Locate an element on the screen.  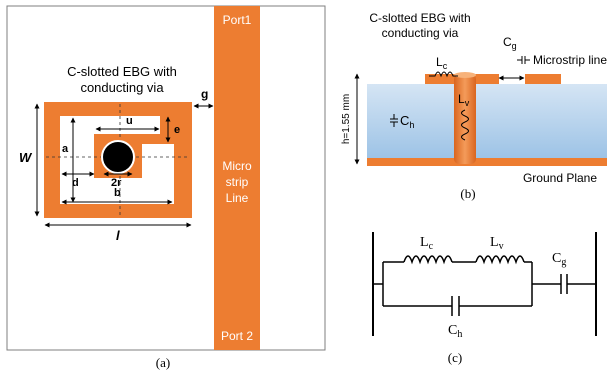
panel-c is located at coordinates (484, 284).